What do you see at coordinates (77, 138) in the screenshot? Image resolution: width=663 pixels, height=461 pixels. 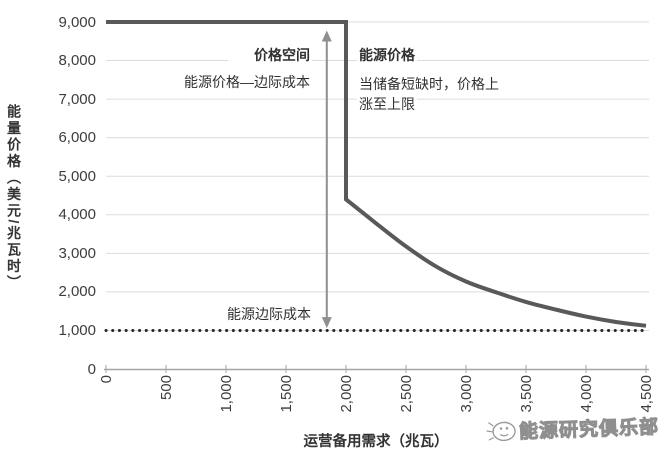 I see `y-tick-label: 6,000` at bounding box center [77, 138].